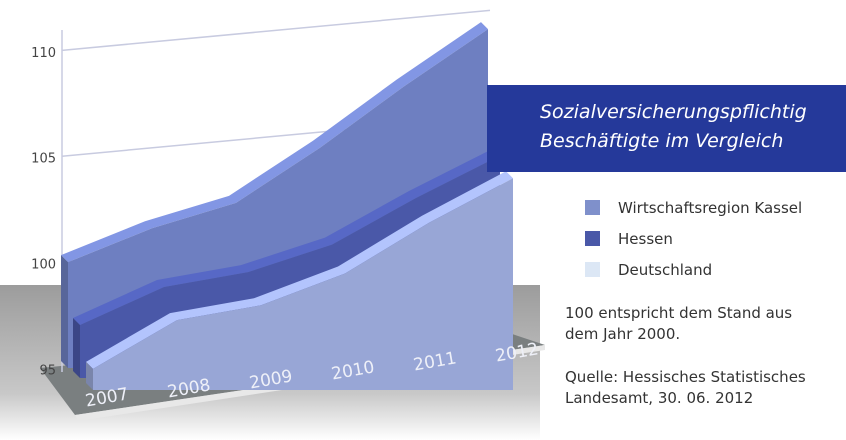 Image resolution: width=846 pixels, height=440 pixels. What do you see at coordinates (43, 159) in the screenshot?
I see `y-tick-label: 105` at bounding box center [43, 159].